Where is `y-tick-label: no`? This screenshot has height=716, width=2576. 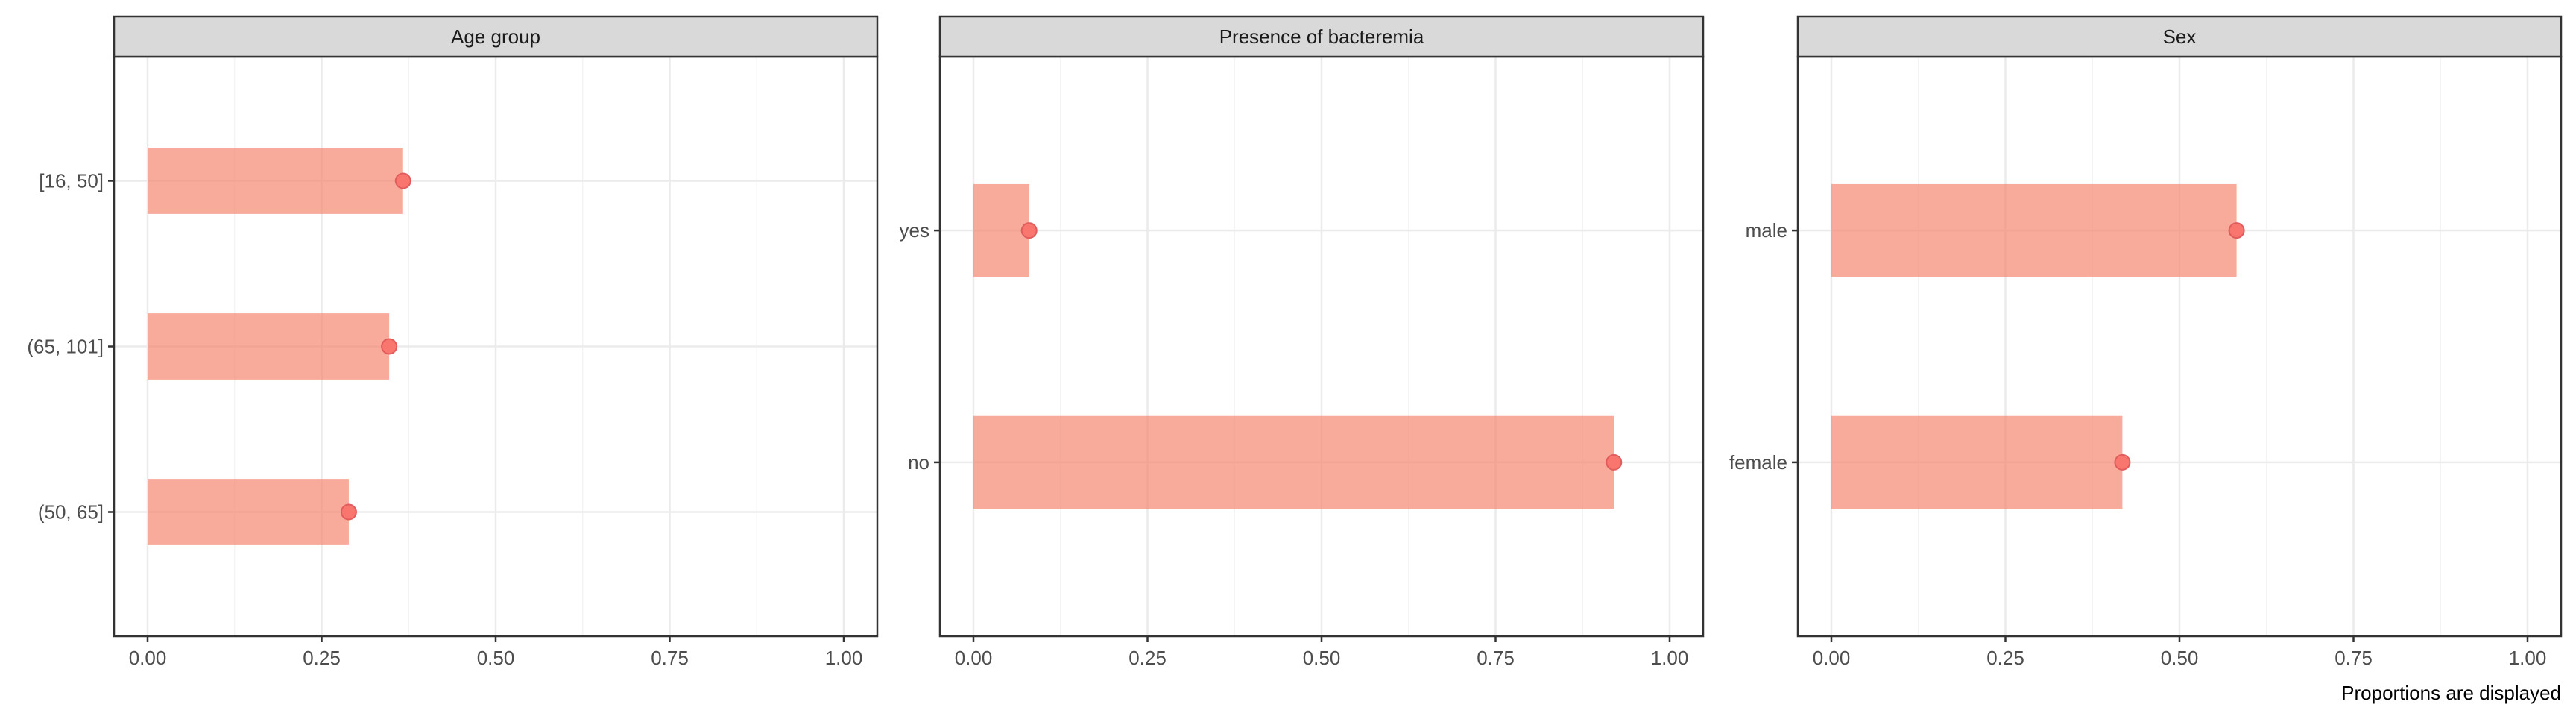 y-tick-label: no is located at coordinates (918, 462).